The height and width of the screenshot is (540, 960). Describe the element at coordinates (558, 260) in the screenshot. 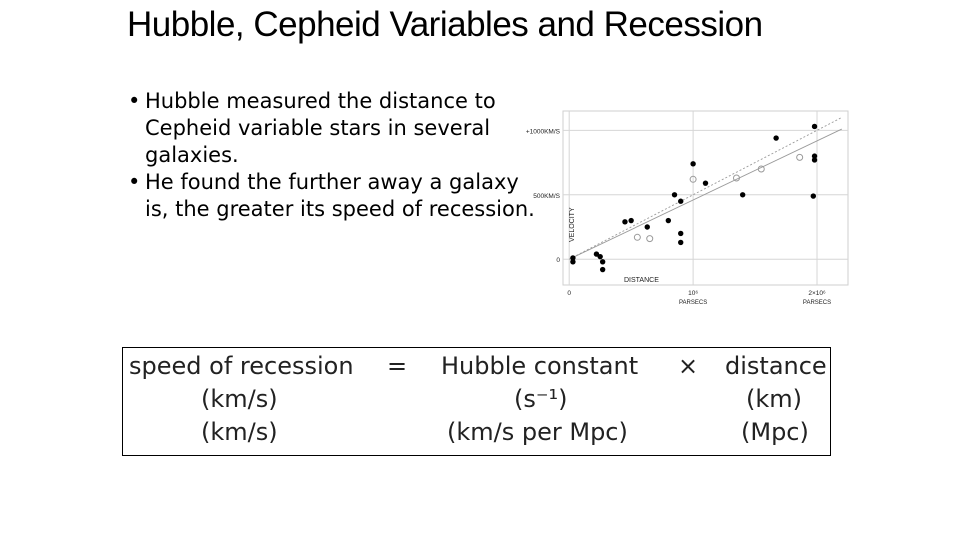

I see `y-tick-label: 0` at that location.